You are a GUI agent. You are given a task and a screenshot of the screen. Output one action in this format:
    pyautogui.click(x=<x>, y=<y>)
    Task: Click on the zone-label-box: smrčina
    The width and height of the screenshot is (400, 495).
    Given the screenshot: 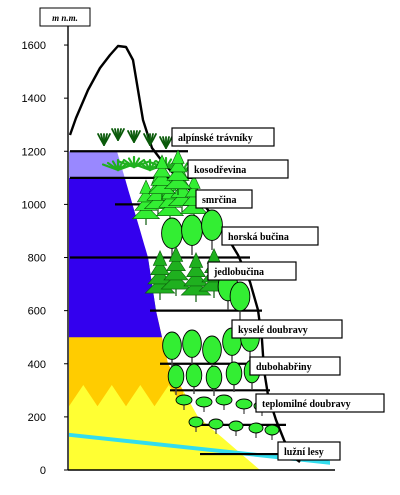 What is the action you would take?
    pyautogui.click(x=224, y=199)
    